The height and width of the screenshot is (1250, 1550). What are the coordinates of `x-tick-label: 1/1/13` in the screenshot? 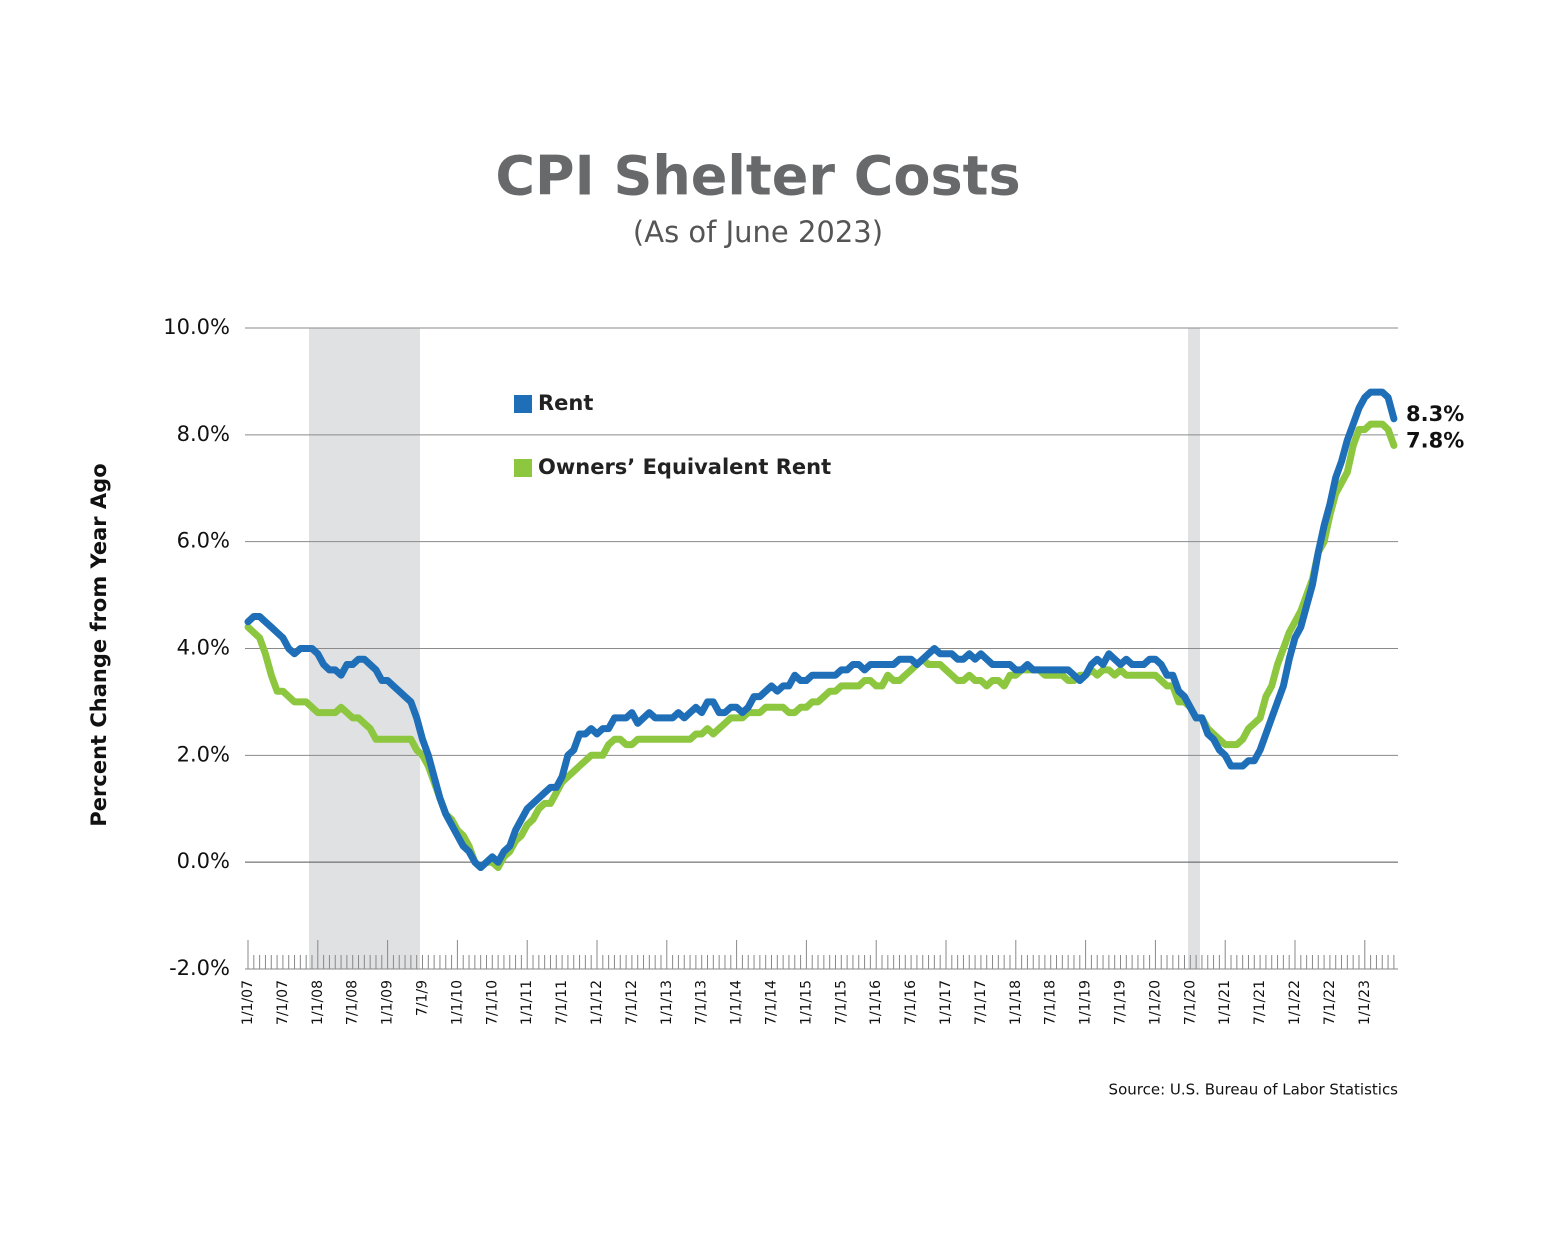 It's located at (667, 1002).